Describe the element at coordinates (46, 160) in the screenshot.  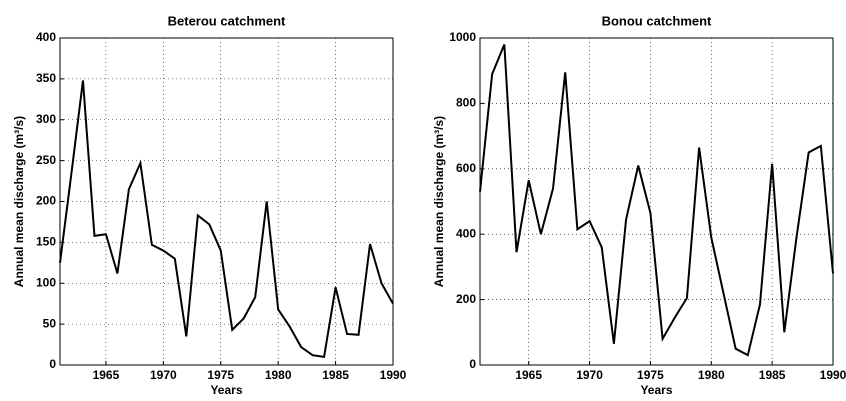
I see `y-tick-label: 250` at that location.